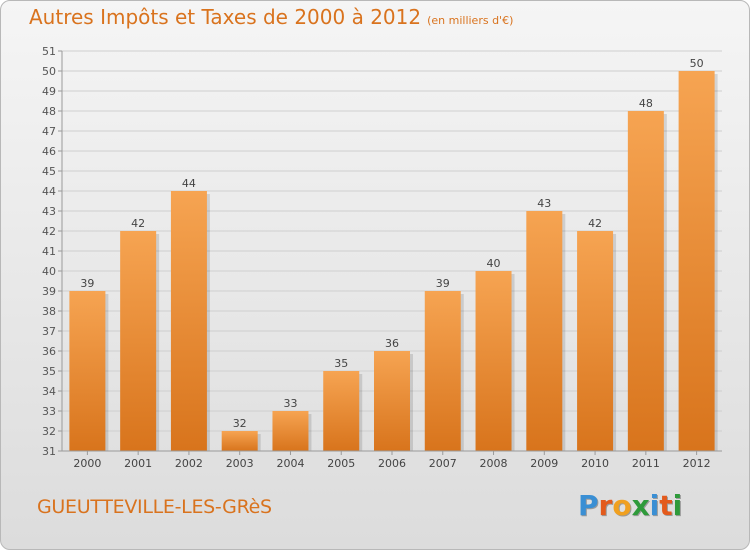 This screenshot has width=750, height=550. Describe the element at coordinates (49, 391) in the screenshot. I see `y-tick-label: 34` at that location.